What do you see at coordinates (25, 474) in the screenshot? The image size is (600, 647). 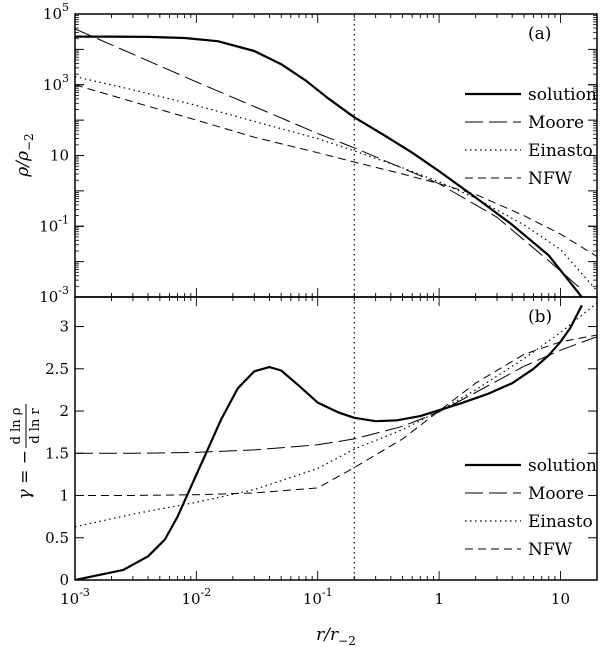 I see `panel-b-ylabel-prefix: γ = −` at bounding box center [25, 474].